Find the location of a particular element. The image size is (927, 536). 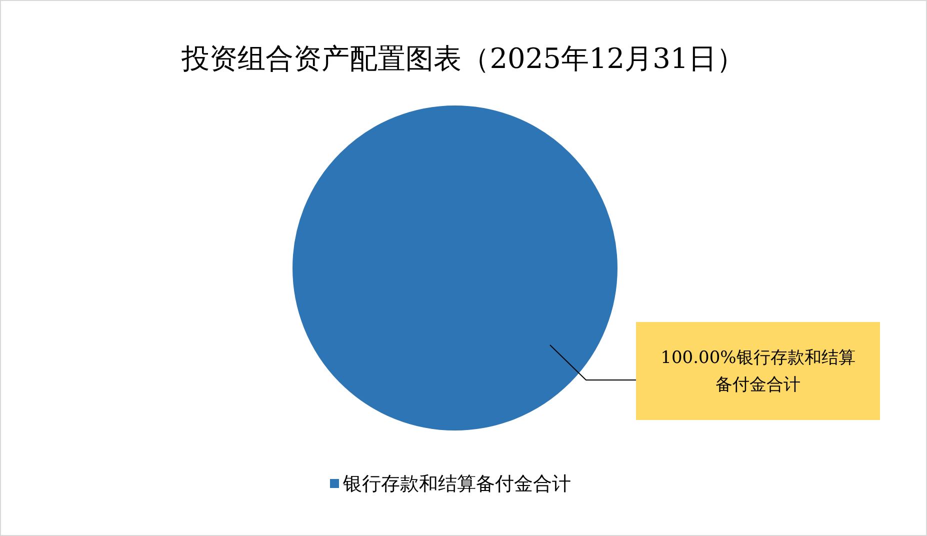

data-label: 100.00%银行存款和结算备付金合计 is located at coordinates (715, 371).